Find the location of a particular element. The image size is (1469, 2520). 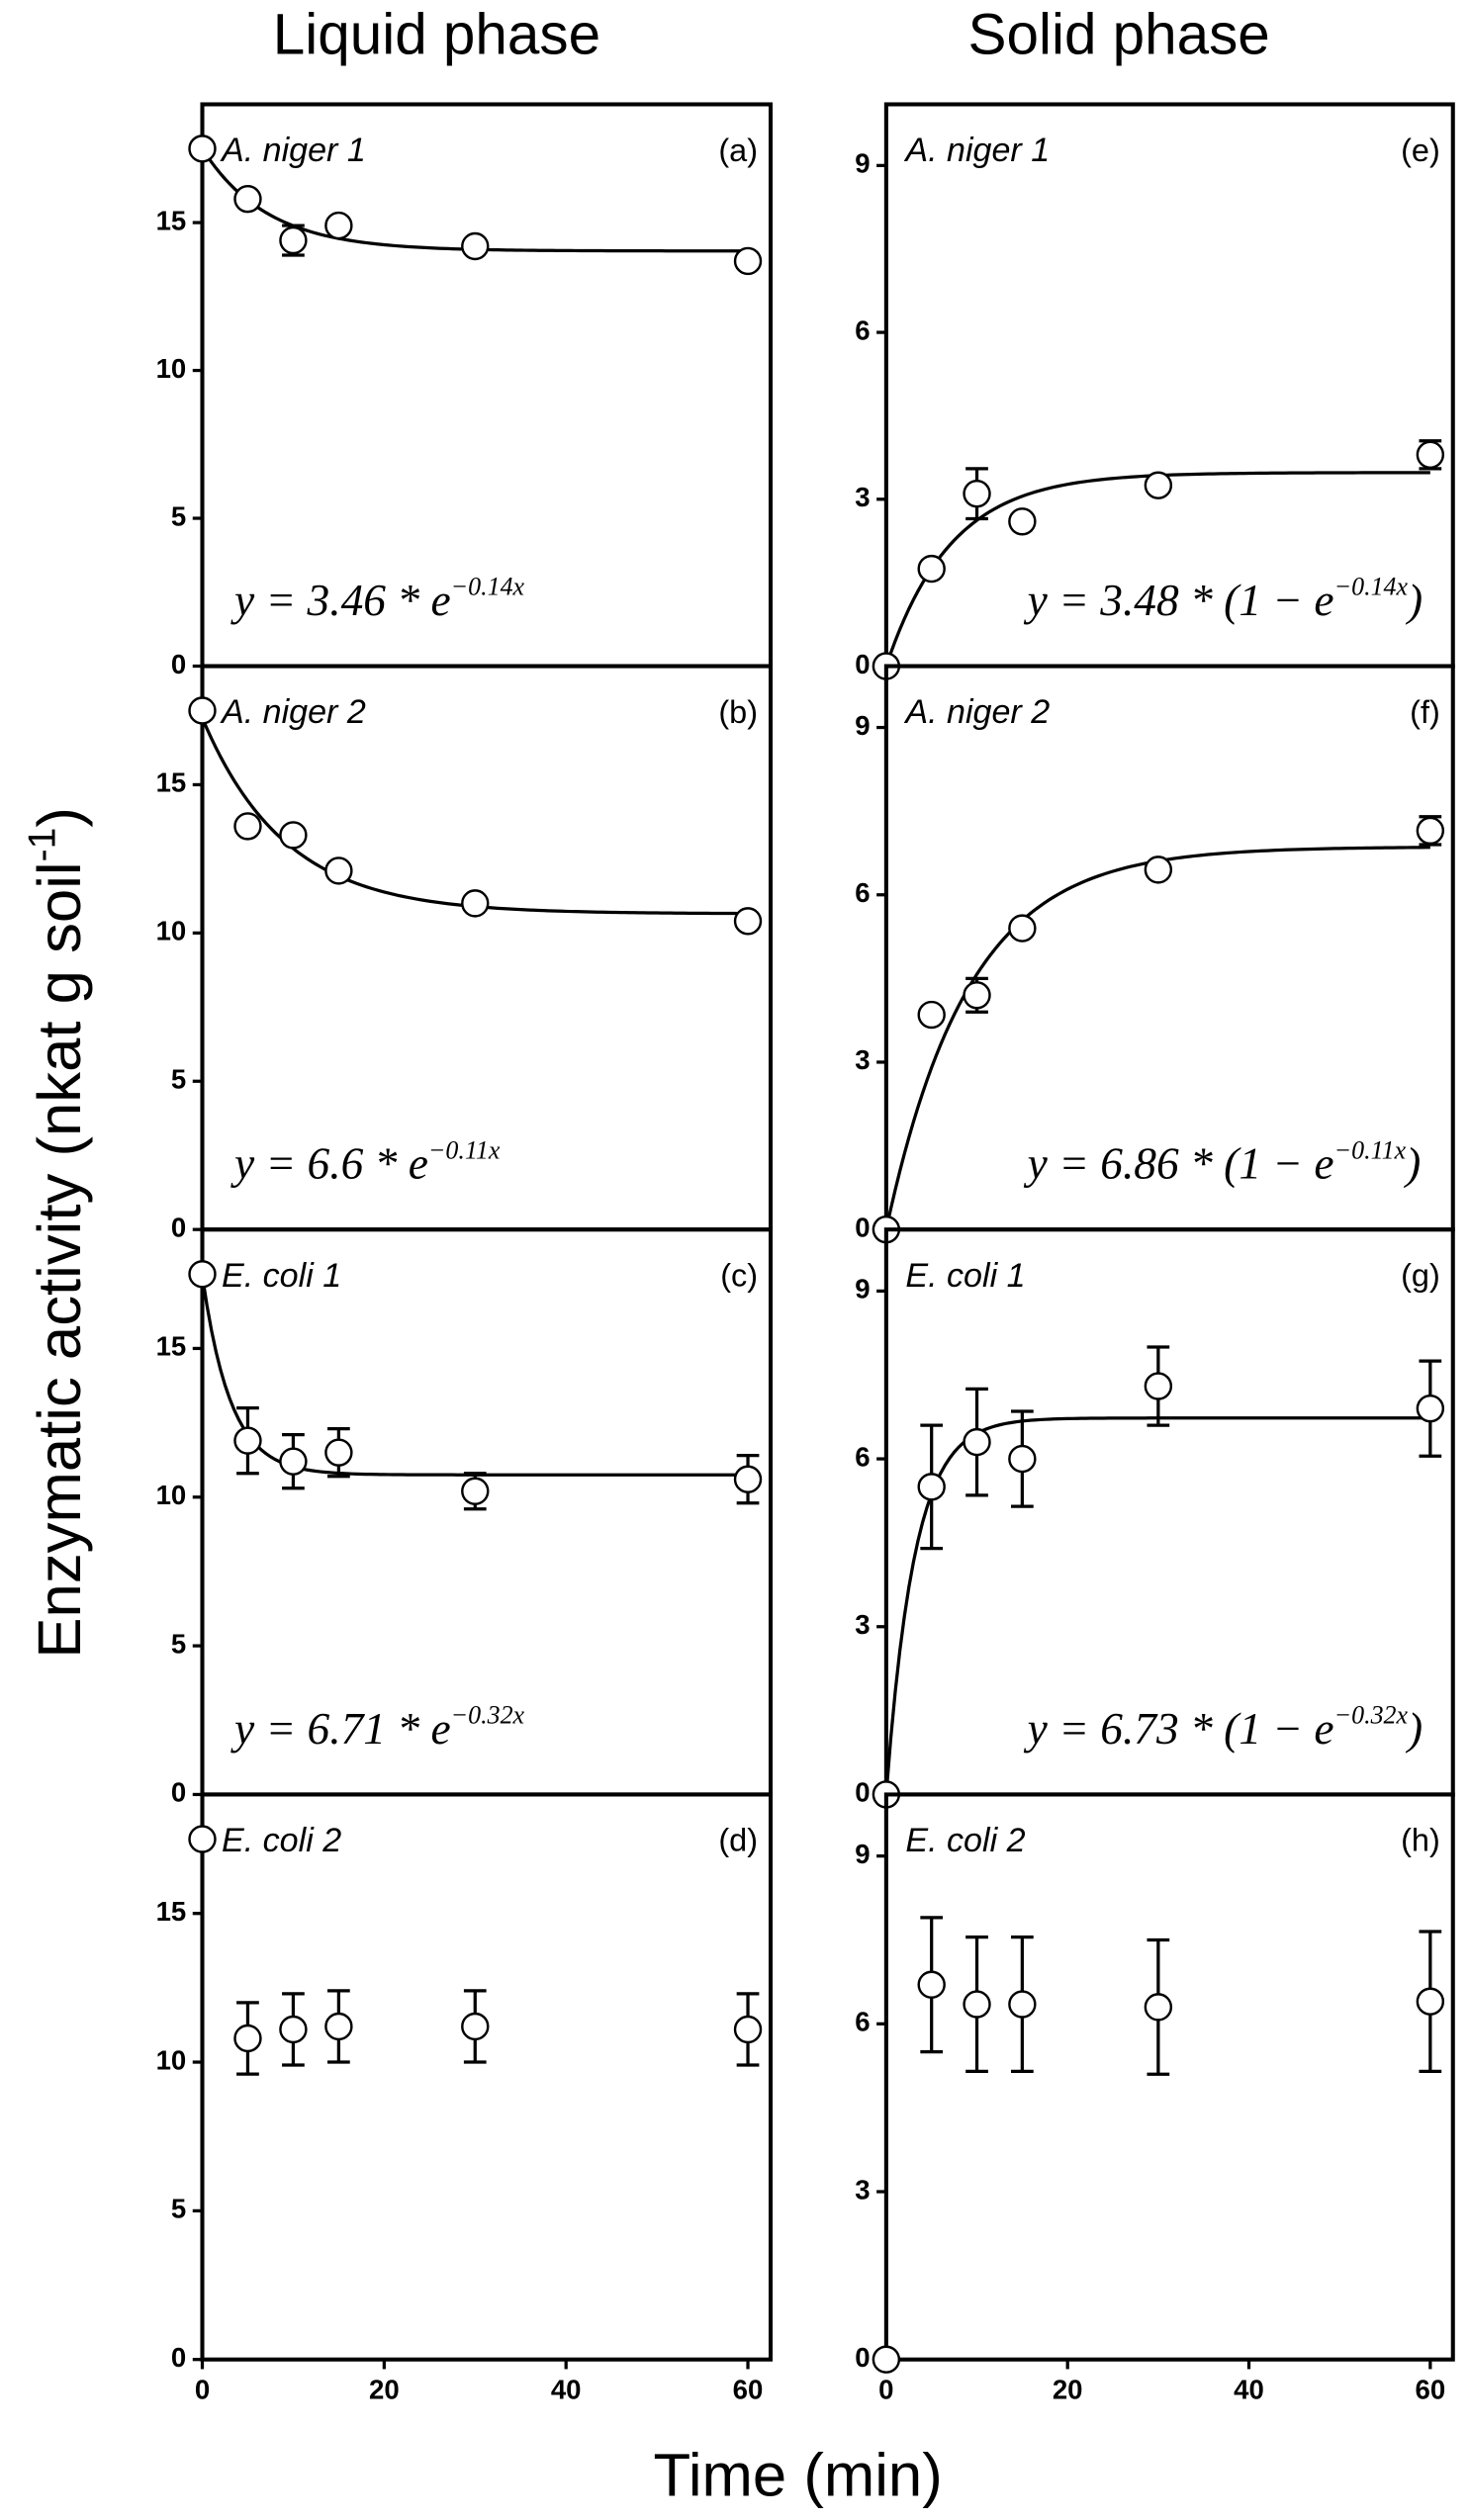

equation-part: y = 3.48 * (1 − e is located at coordinates (1179, 600).